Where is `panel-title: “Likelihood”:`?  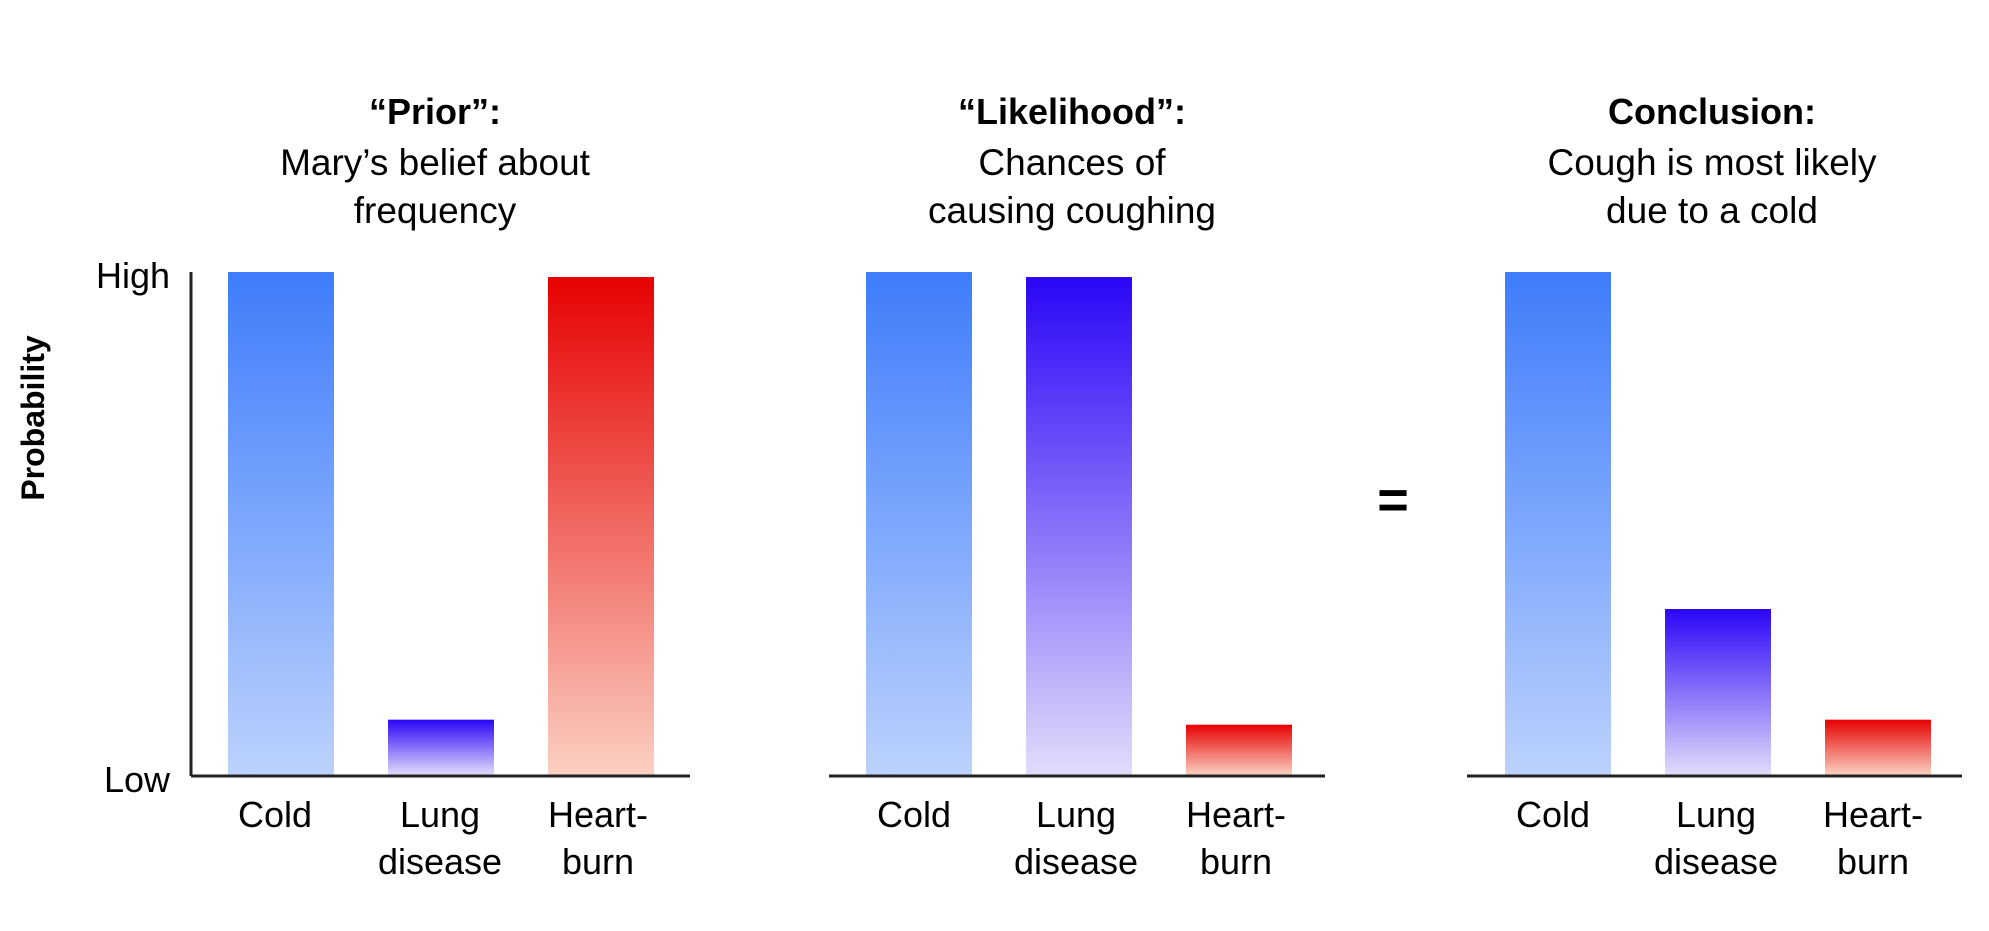
panel-title: “Likelihood”: is located at coordinates (1072, 111).